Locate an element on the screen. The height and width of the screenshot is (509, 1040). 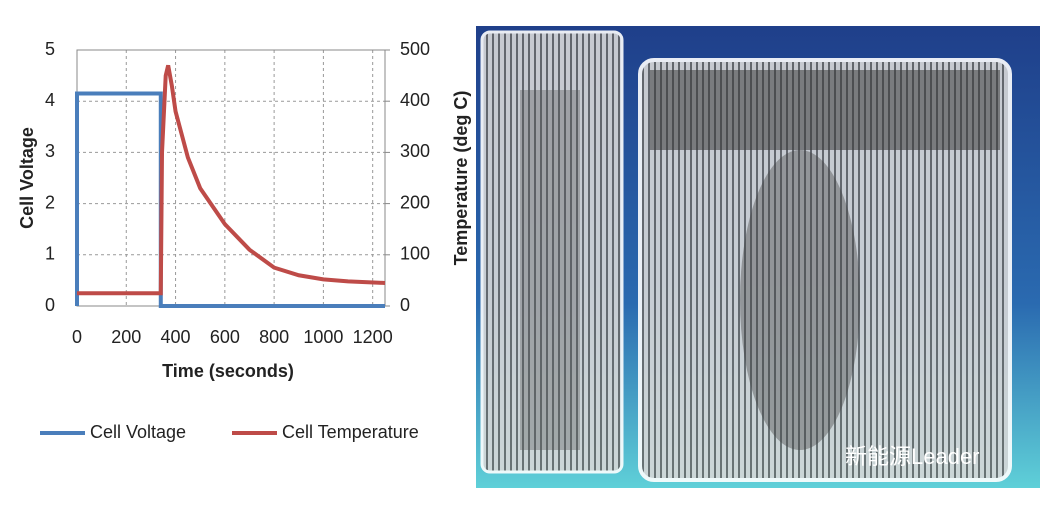
y2-tick-label: 200 is located at coordinates (415, 202).